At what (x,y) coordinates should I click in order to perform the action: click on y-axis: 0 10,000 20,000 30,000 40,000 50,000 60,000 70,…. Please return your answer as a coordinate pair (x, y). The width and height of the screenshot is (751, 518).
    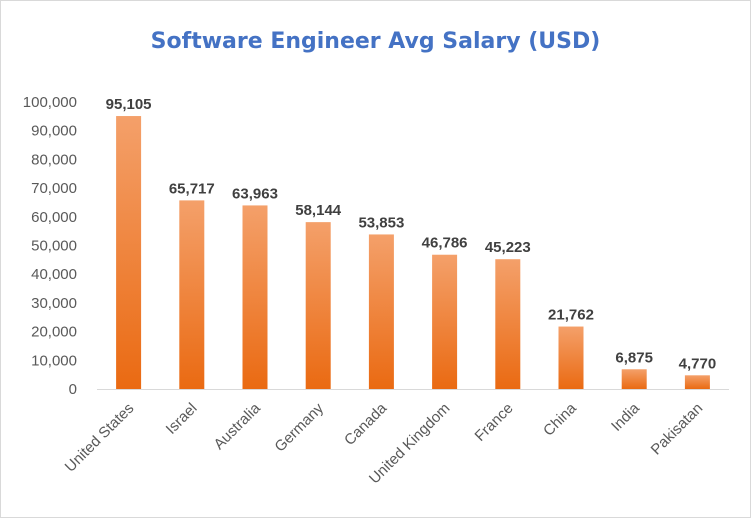
    Looking at the image, I should click on (50, 246).